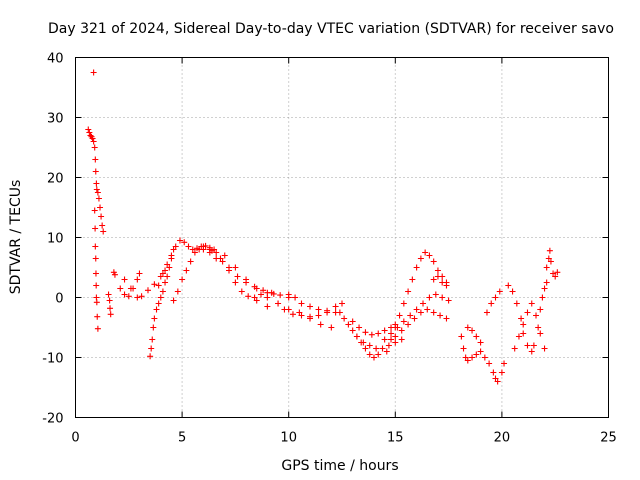 The height and width of the screenshot is (480, 640). Describe the element at coordinates (421, 323) in the screenshot. I see `series-arc-15-17.5h-low` at that location.